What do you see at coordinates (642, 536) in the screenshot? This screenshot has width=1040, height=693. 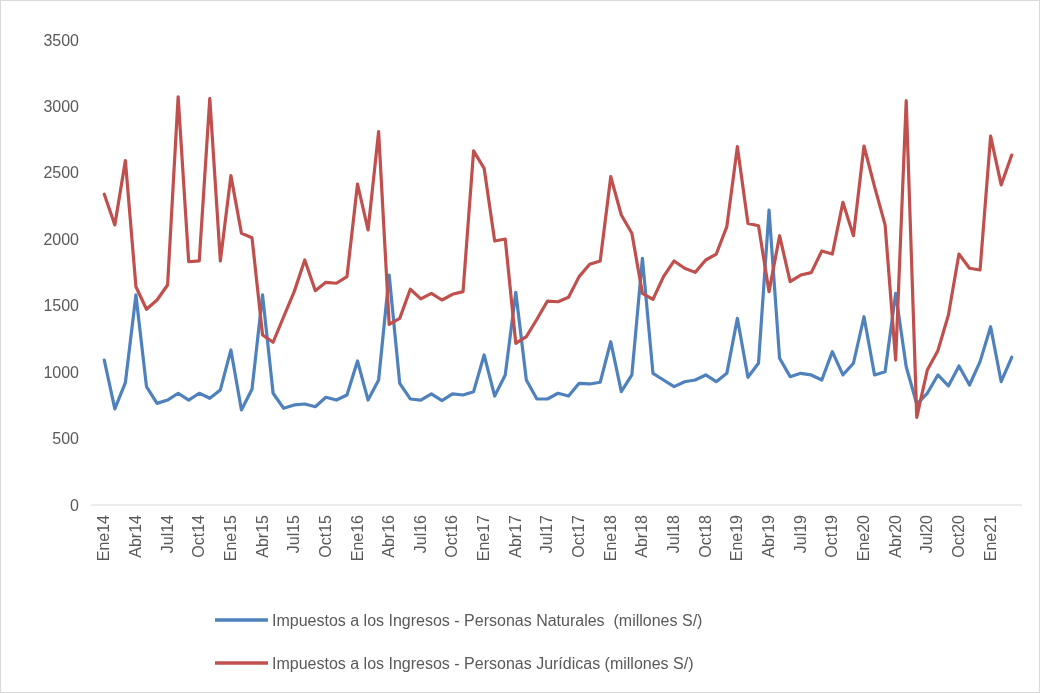 I see `x-tick-label: Abr18` at bounding box center [642, 536].